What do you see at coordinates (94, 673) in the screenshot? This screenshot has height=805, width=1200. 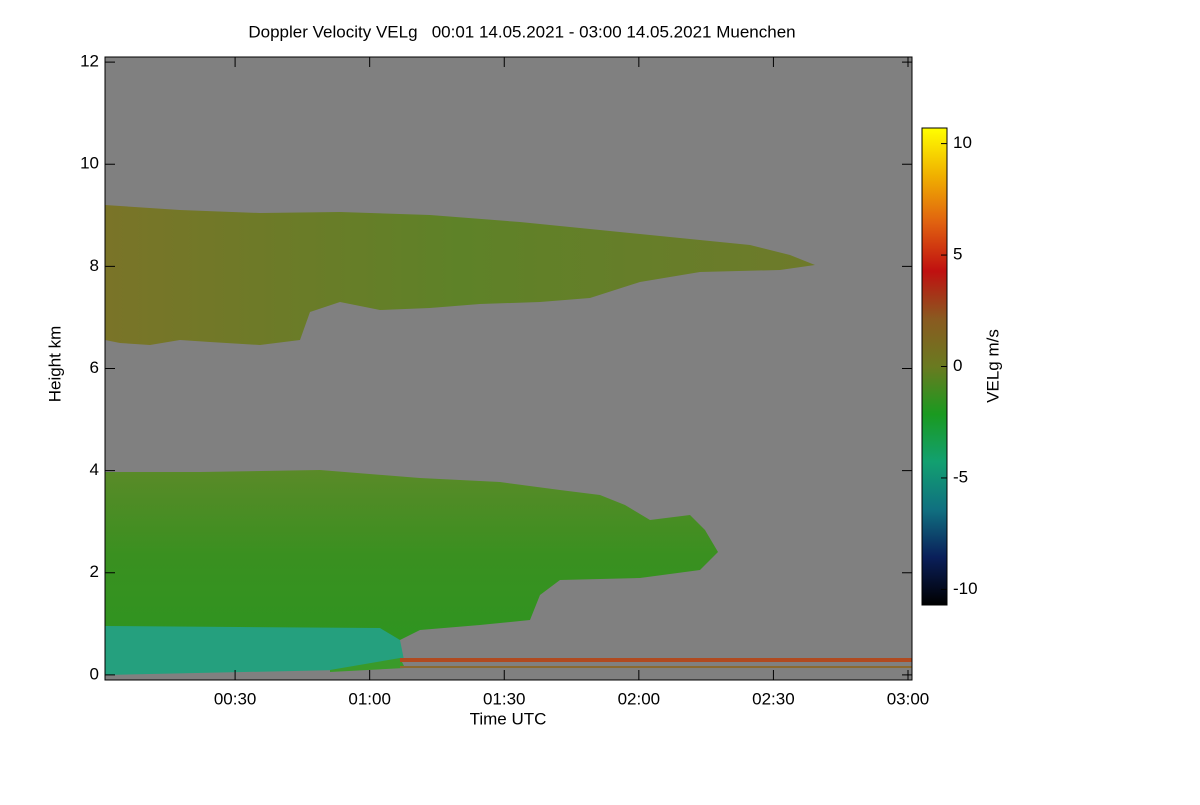 I see `y-tick-label: 0` at bounding box center [94, 673].